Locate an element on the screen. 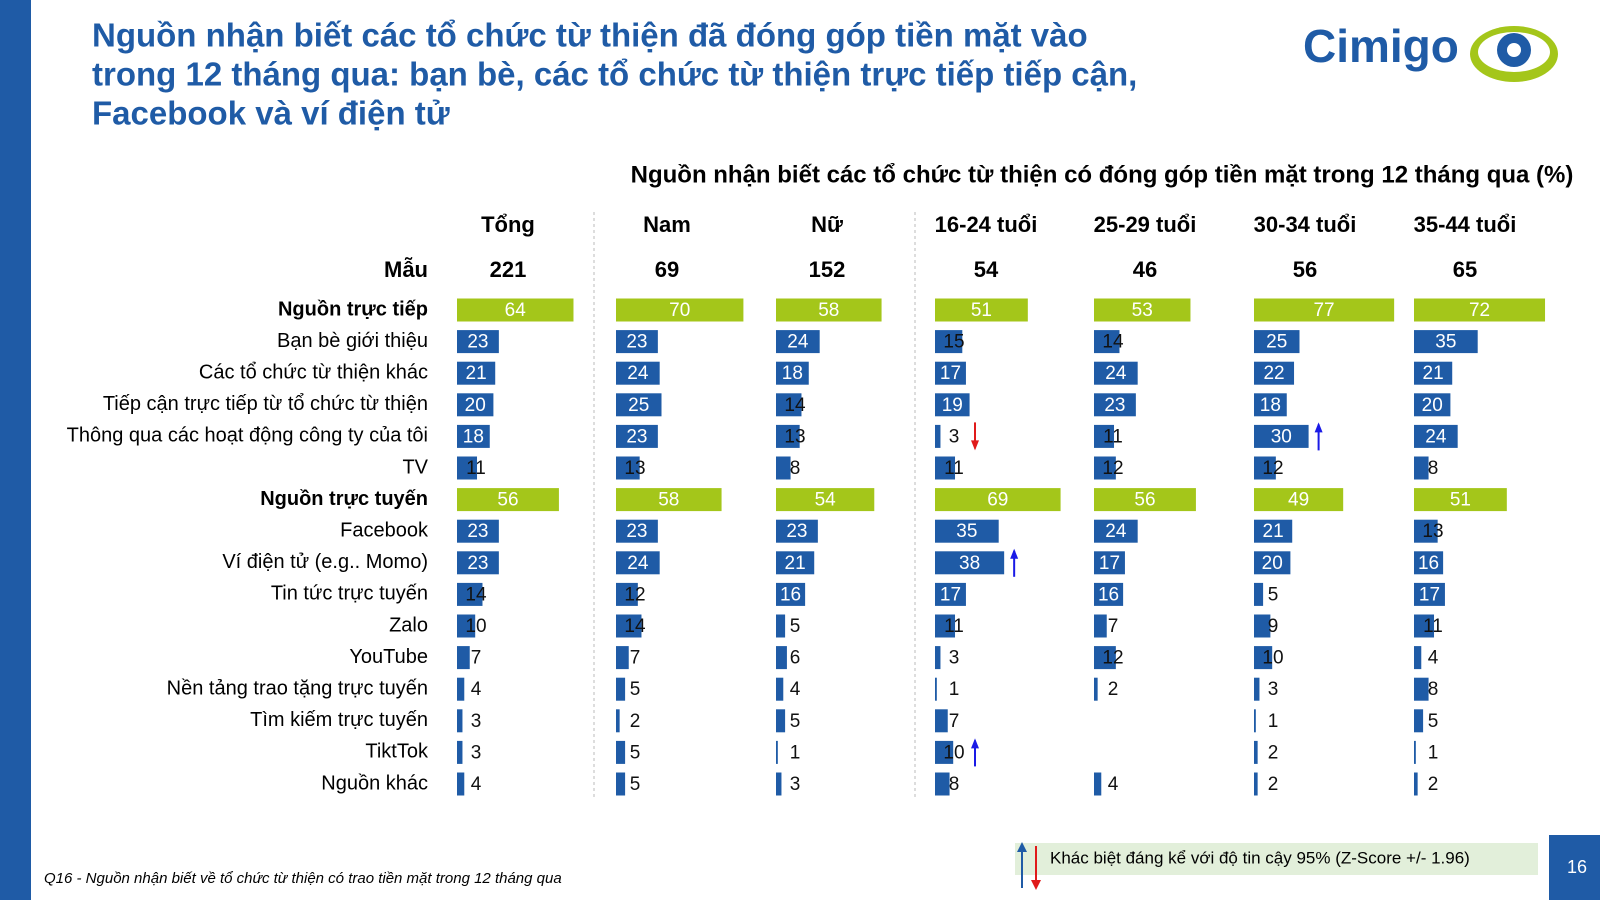 This screenshot has width=1600, height=900. sample-size: 46 is located at coordinates (1145, 269).